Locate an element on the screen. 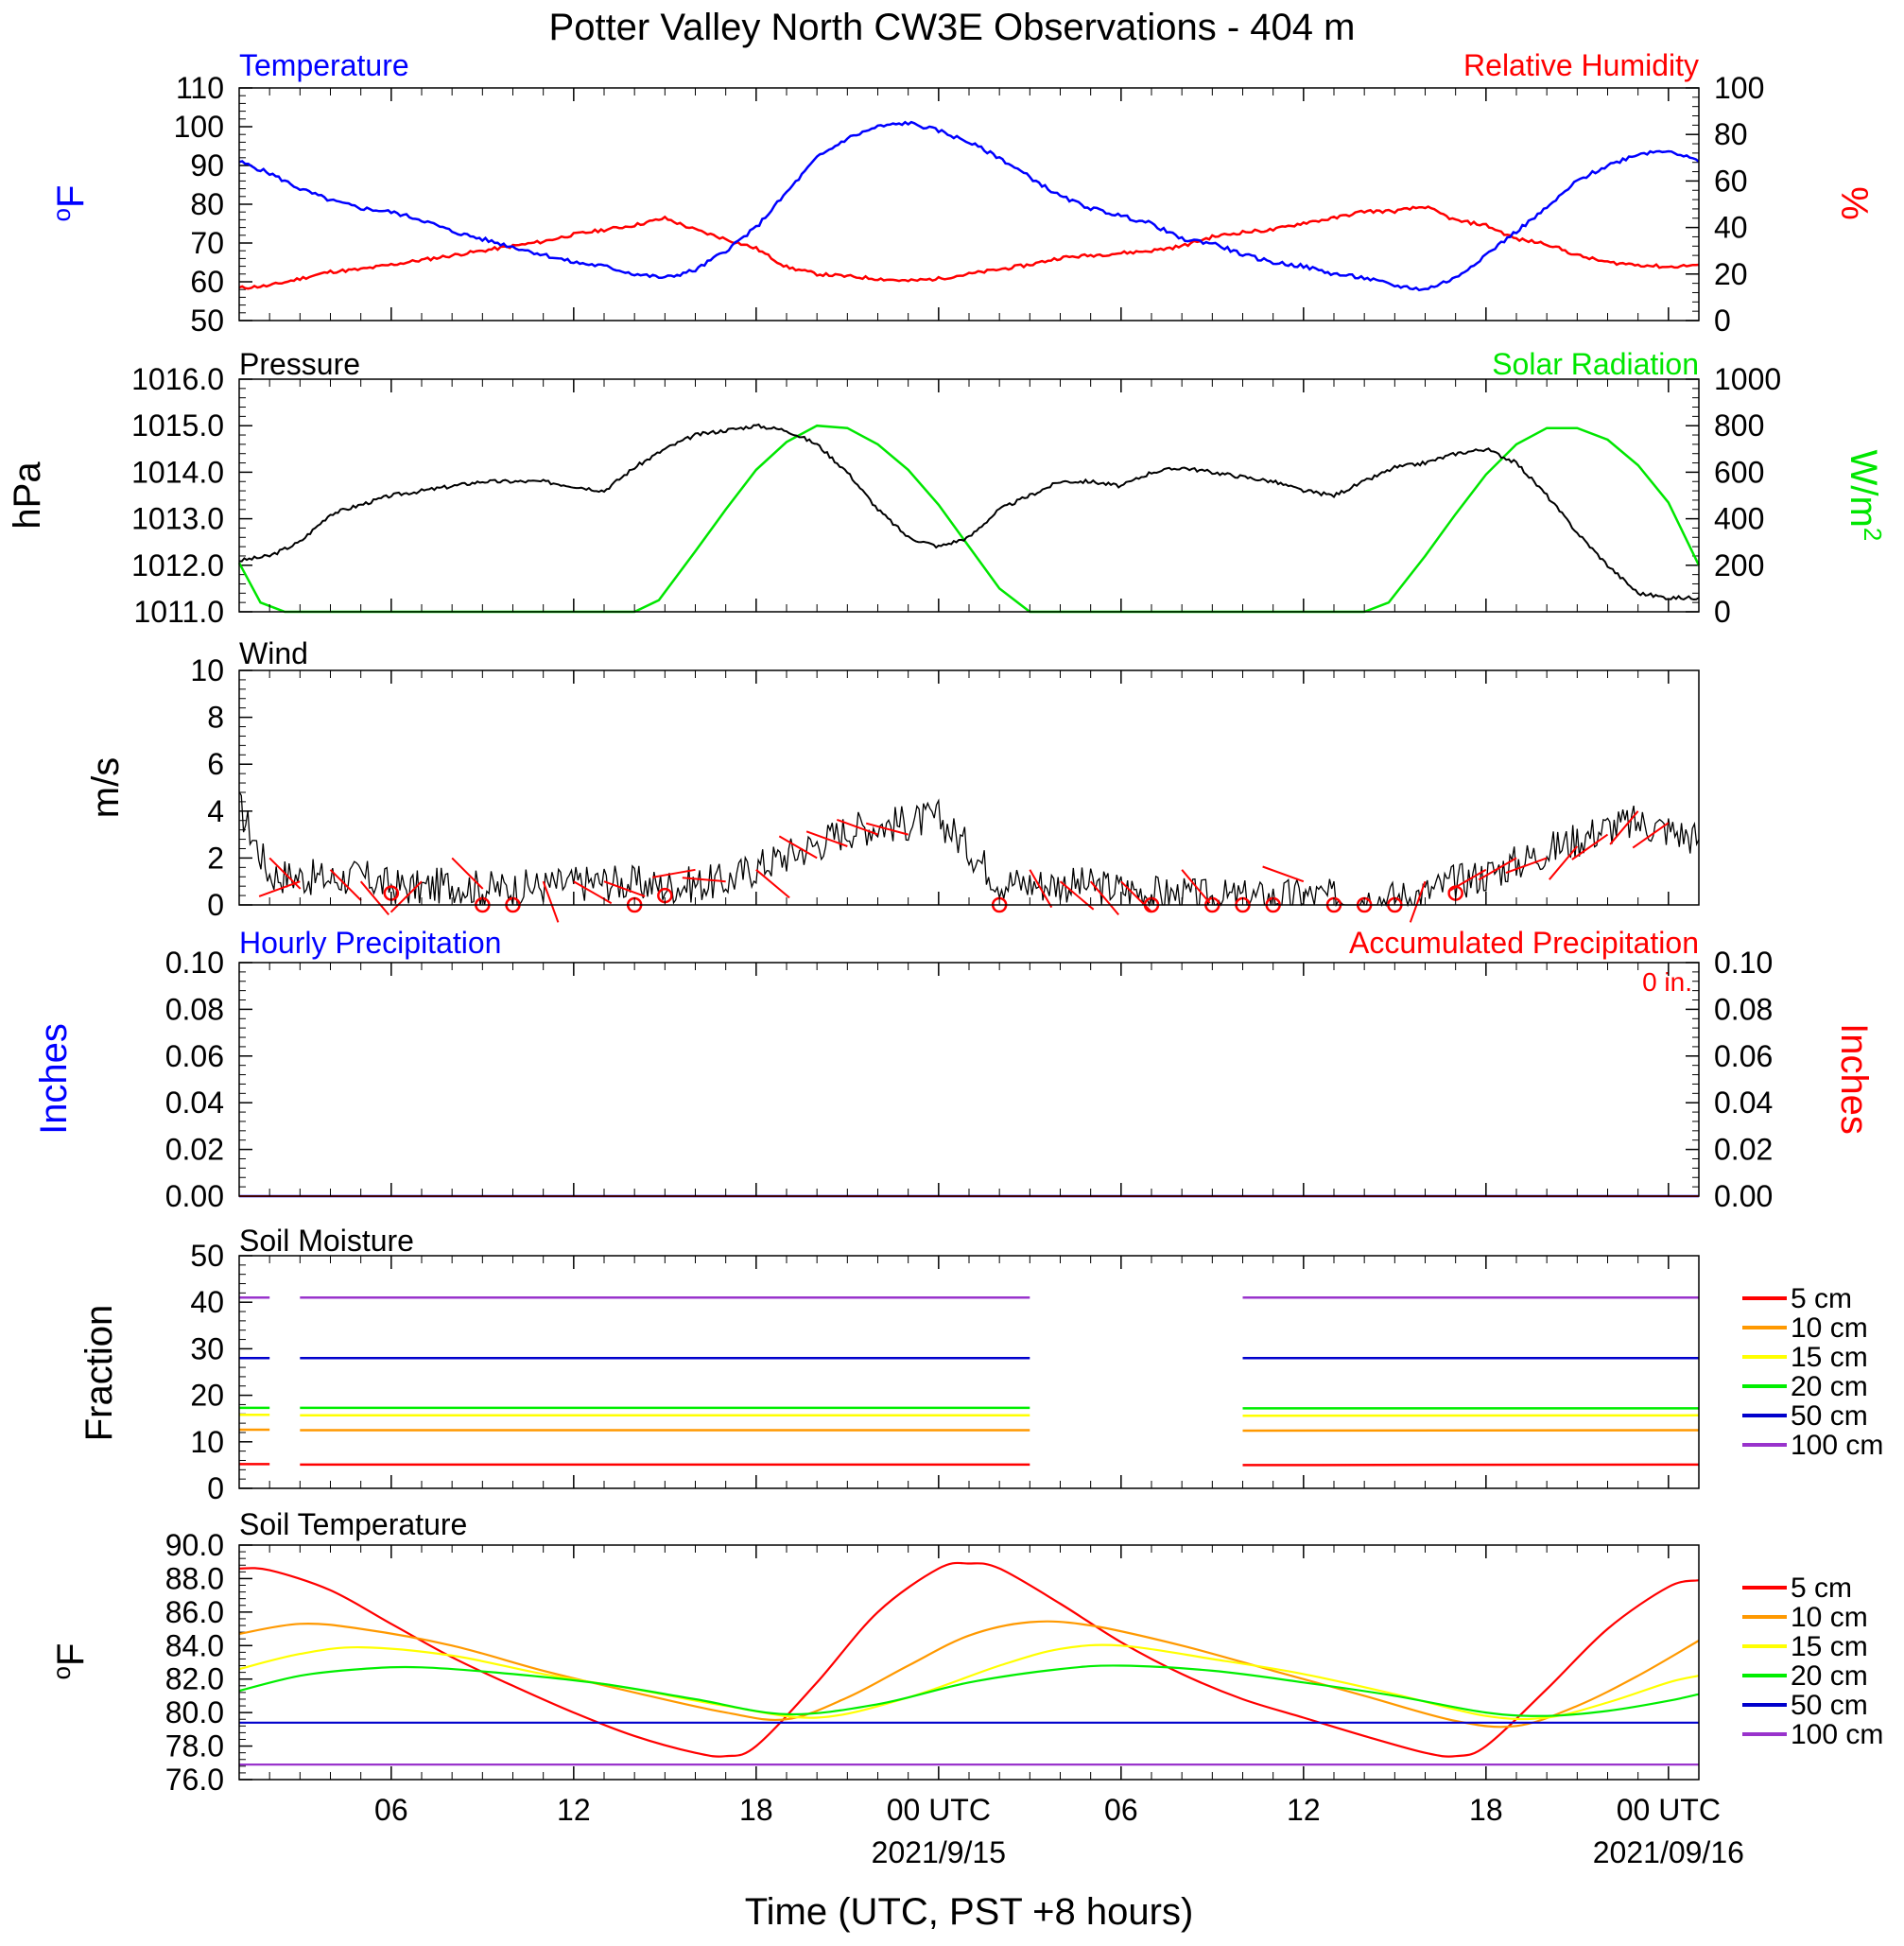 Image resolution: width=1904 pixels, height=1946 pixels. accumulated-precip-title: Accumulated Precipitation is located at coordinates (1524, 943).